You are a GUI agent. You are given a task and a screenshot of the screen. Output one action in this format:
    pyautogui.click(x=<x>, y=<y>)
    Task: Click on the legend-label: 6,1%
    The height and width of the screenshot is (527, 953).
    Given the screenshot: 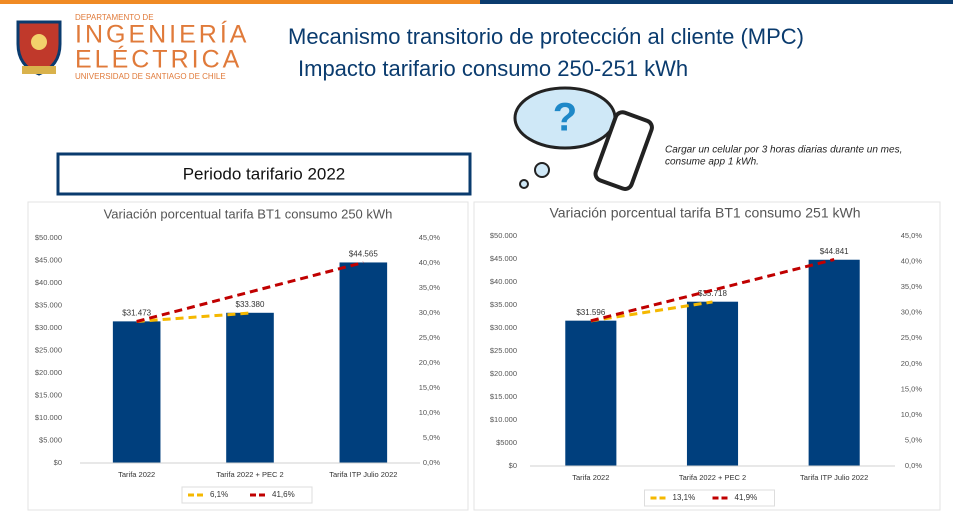 What is the action you would take?
    pyautogui.click(x=219, y=494)
    